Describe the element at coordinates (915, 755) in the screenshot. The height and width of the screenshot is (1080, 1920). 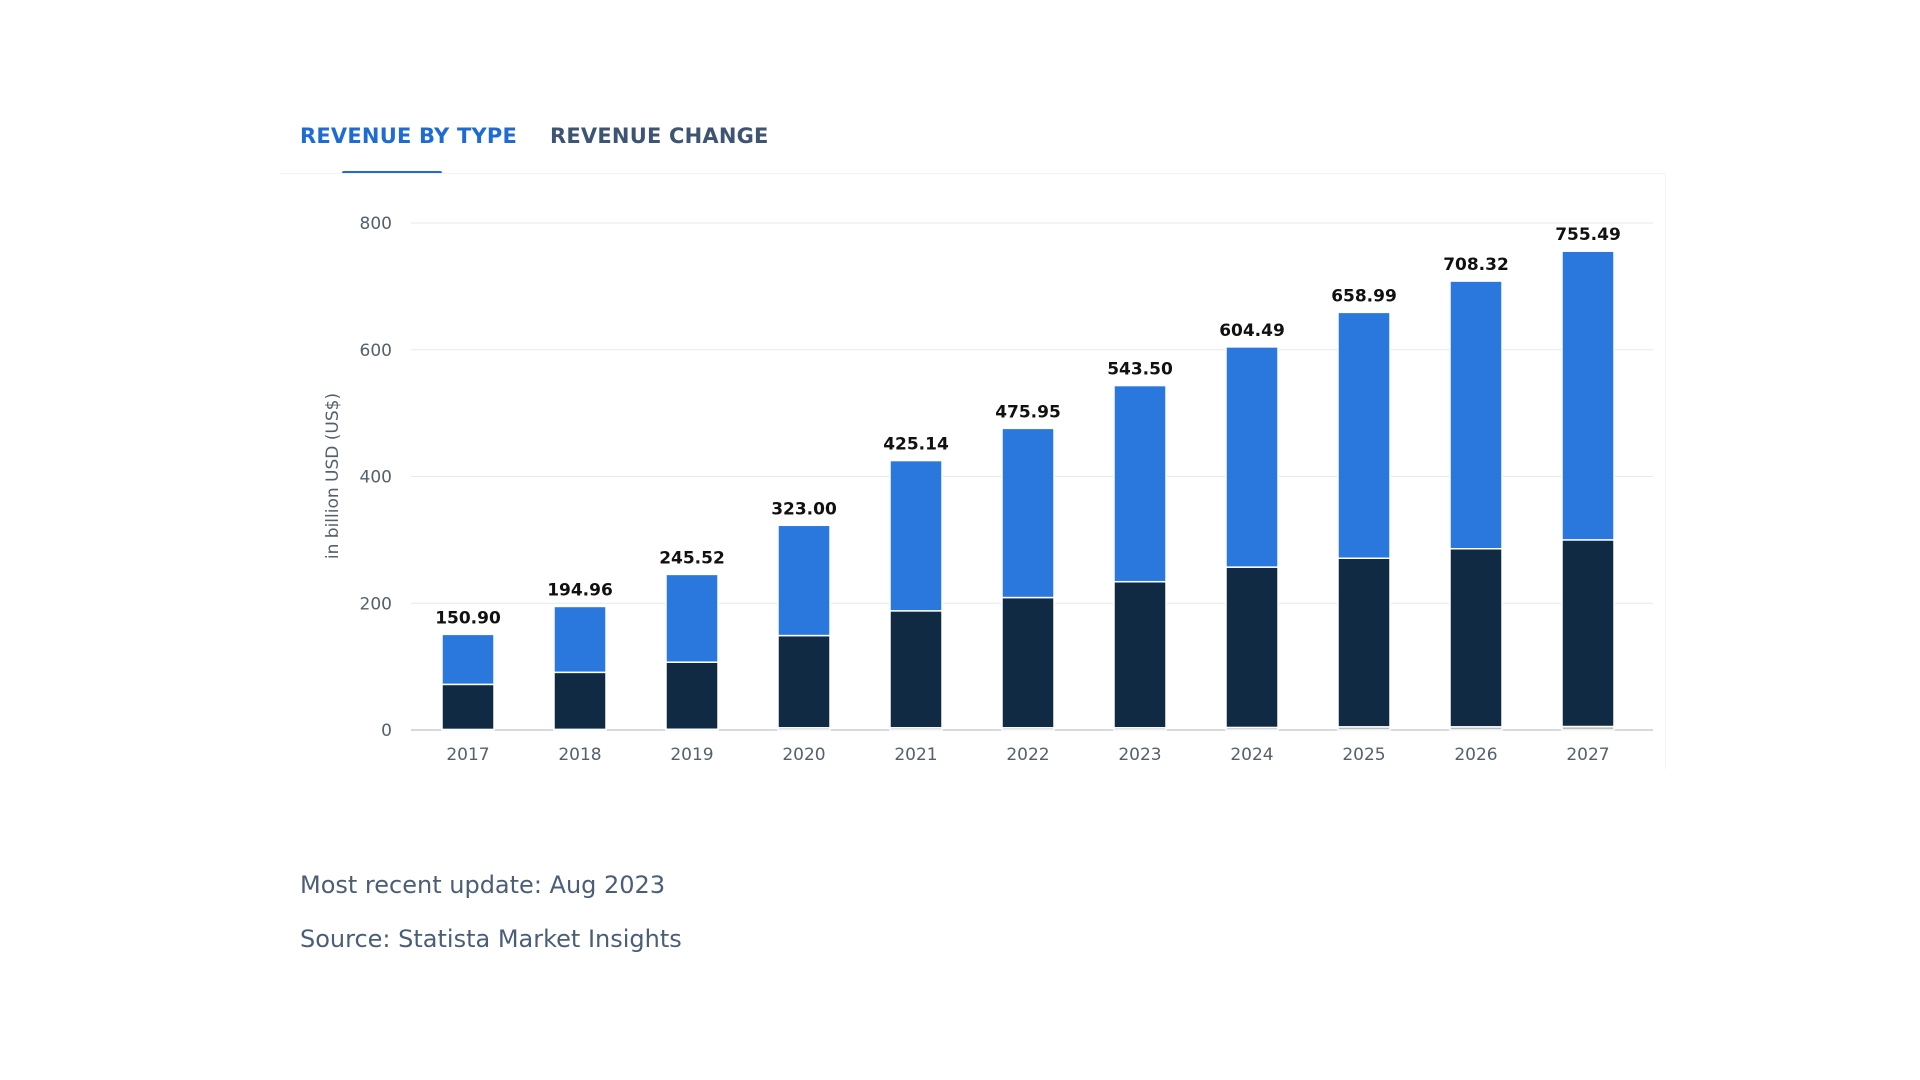
I see `x-tick-label-2021: 2021` at that location.